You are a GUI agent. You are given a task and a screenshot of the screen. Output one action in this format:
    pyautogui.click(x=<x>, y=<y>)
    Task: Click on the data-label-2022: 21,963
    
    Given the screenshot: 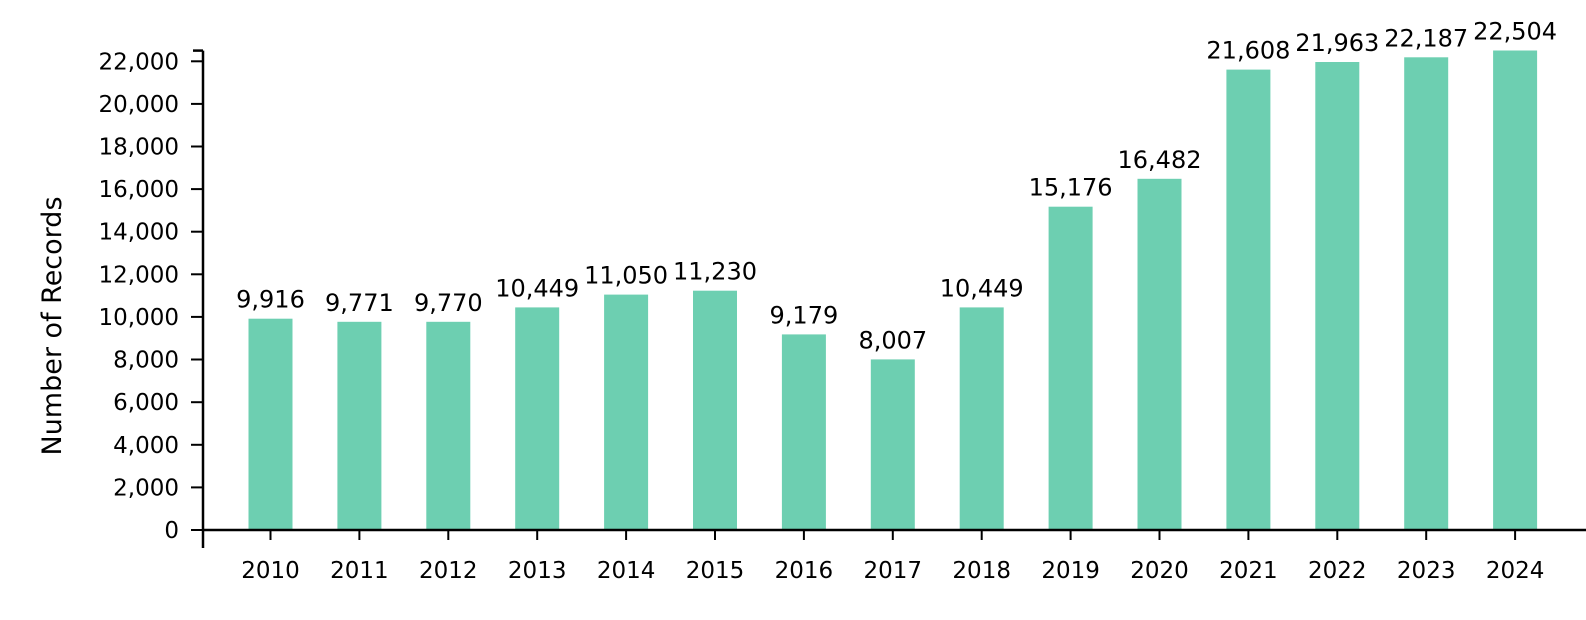 What is the action you would take?
    pyautogui.click(x=1337, y=43)
    